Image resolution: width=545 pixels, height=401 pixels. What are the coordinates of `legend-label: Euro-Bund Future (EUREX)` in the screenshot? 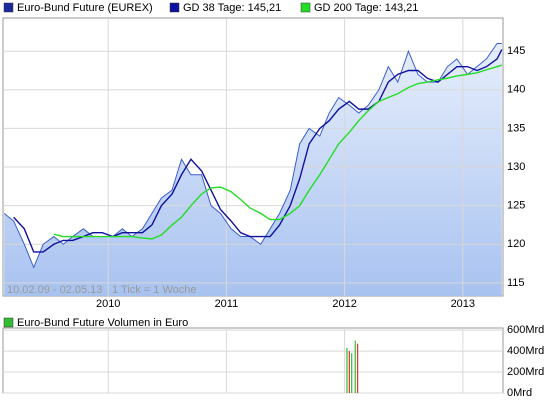 It's located at (85, 8).